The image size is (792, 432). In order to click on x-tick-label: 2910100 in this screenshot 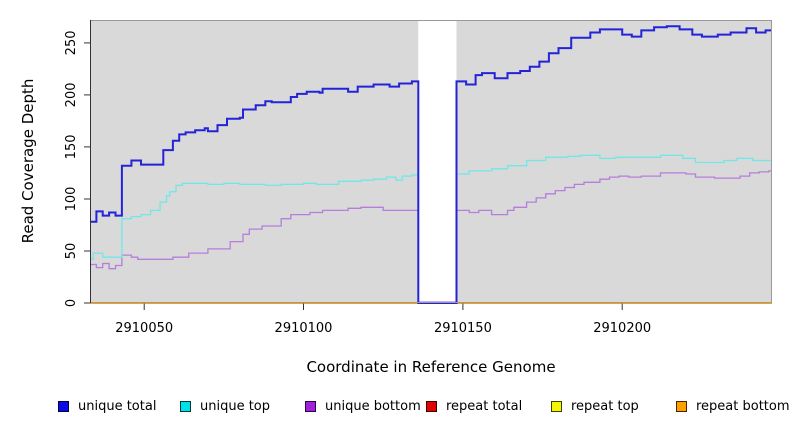, I will do `click(304, 328)`.